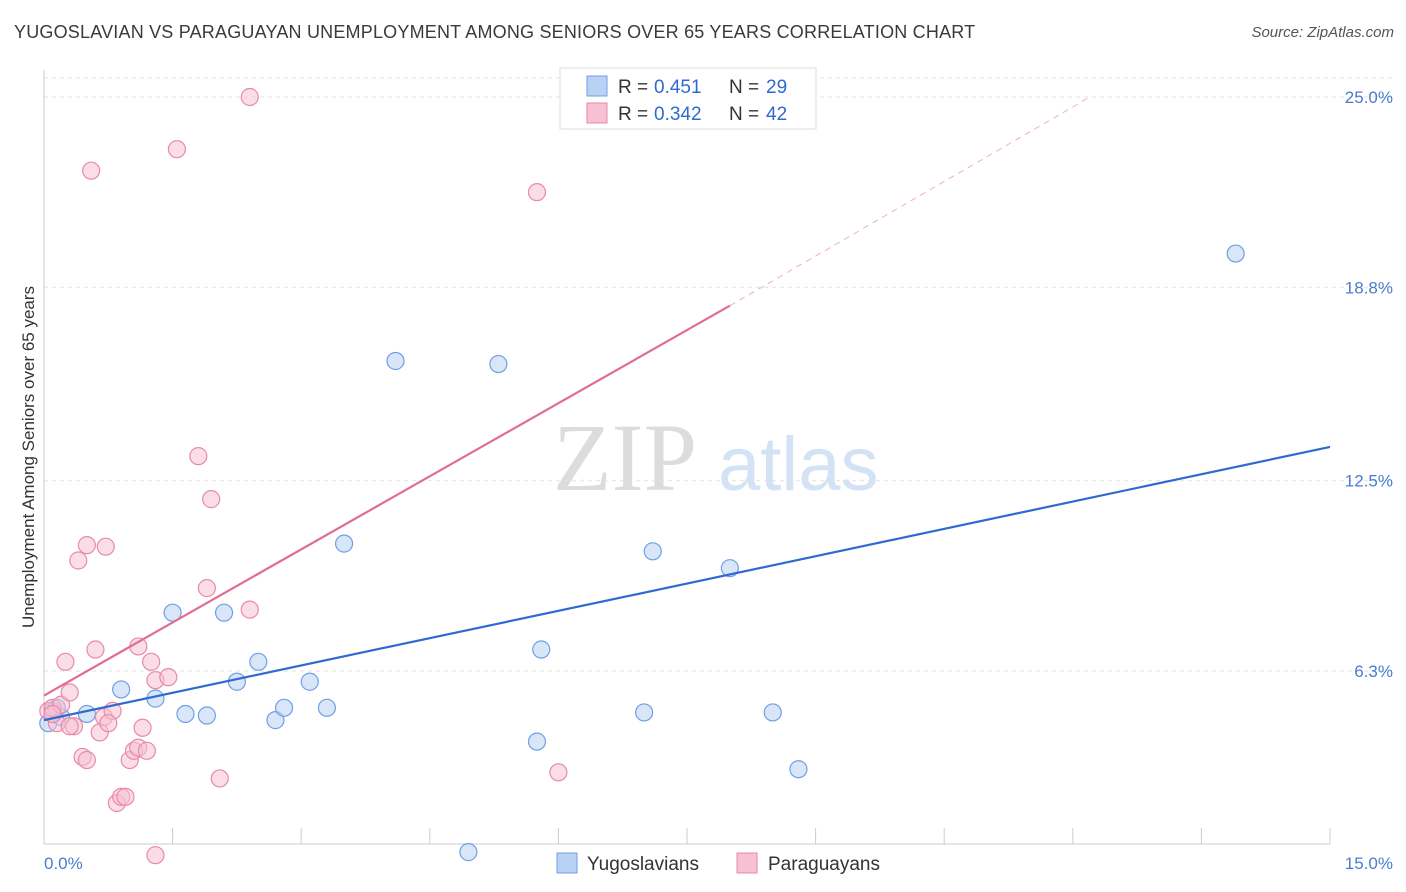  Describe the element at coordinates (643, 864) in the screenshot. I see `bottom-legend-yugoslavians: Yugoslavians` at that location.